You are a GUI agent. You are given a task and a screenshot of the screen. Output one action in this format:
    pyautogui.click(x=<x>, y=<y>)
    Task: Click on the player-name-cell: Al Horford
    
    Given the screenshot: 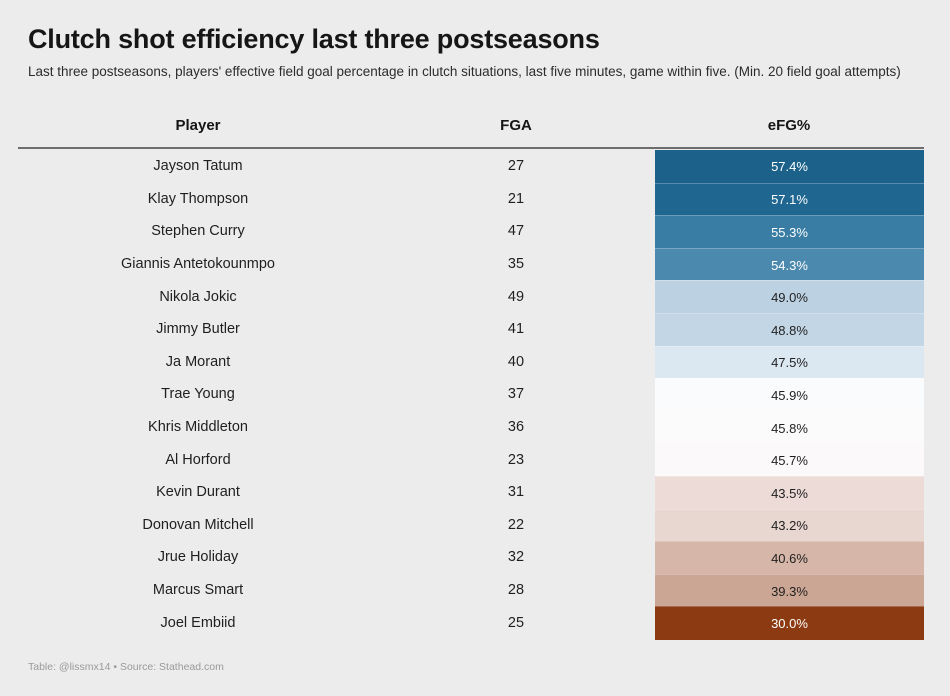 What is the action you would take?
    pyautogui.click(x=198, y=459)
    